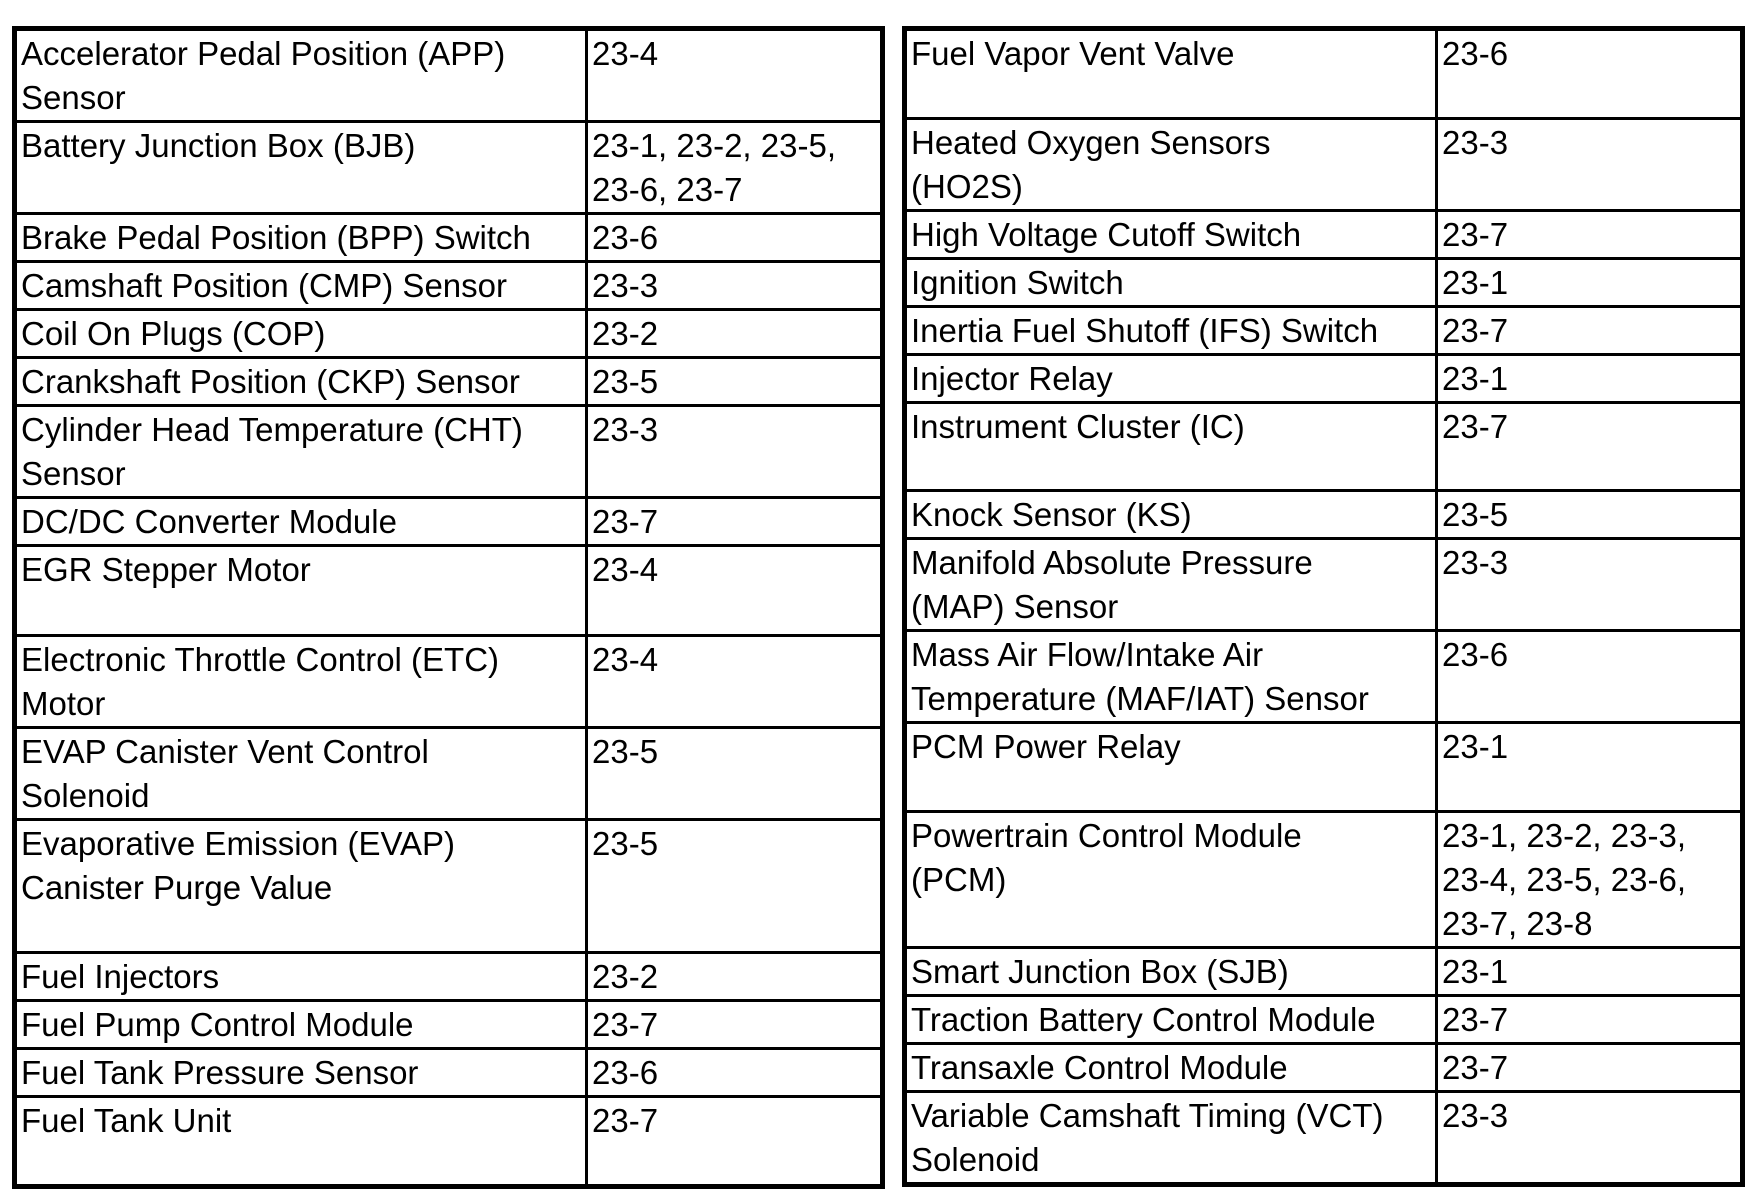  I want to click on table-row: Injector Relay 23-1, so click(1323, 378).